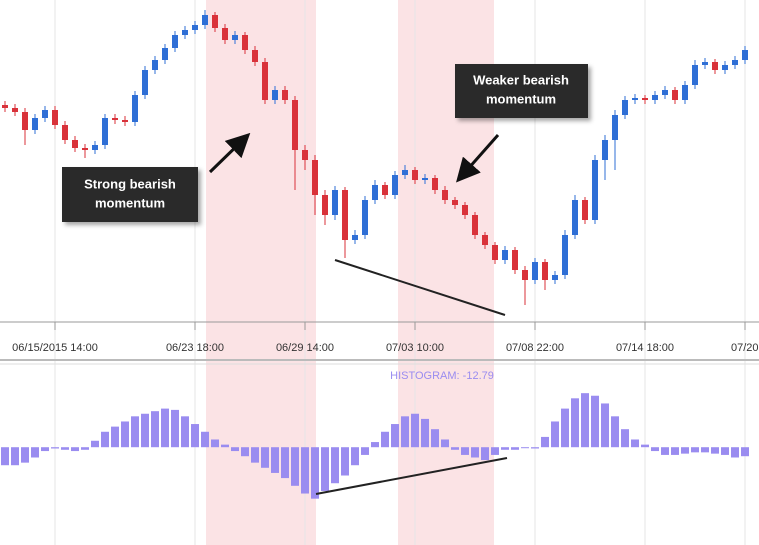 The image size is (759, 545). Describe the element at coordinates (535, 348) in the screenshot. I see `x-tick-label: 07/08 22:00` at that location.